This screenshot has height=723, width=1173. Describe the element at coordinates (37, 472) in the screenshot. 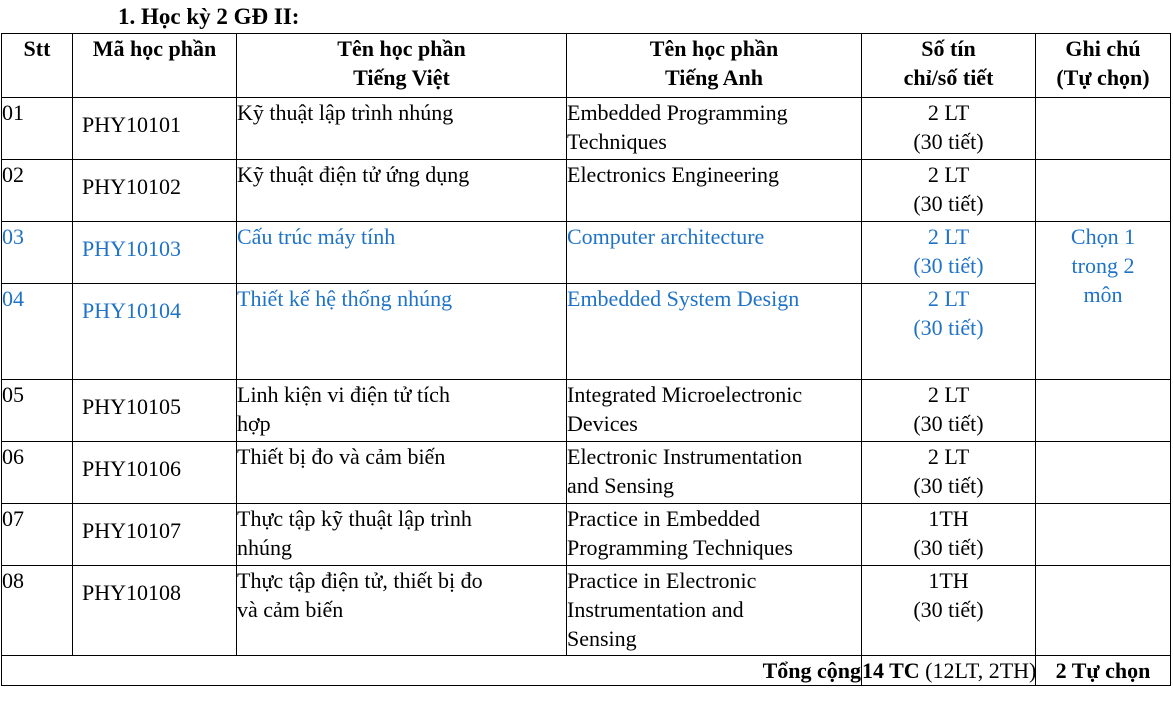

I see `cell-stt: 06` at that location.